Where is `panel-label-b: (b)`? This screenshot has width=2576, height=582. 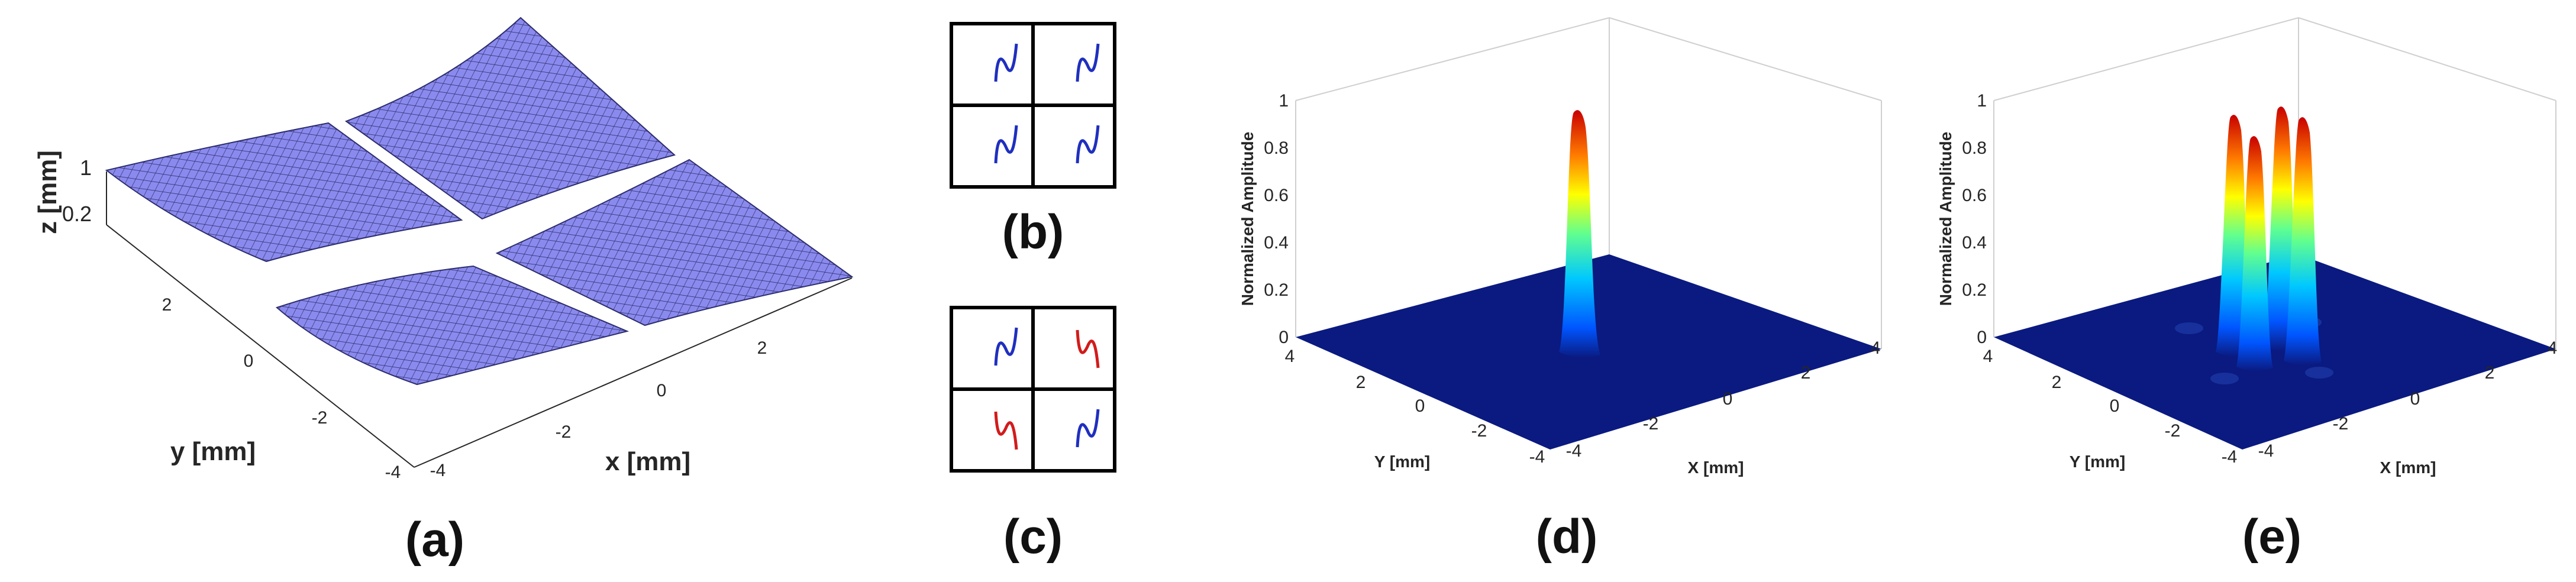 panel-label-b: (b) is located at coordinates (1033, 232).